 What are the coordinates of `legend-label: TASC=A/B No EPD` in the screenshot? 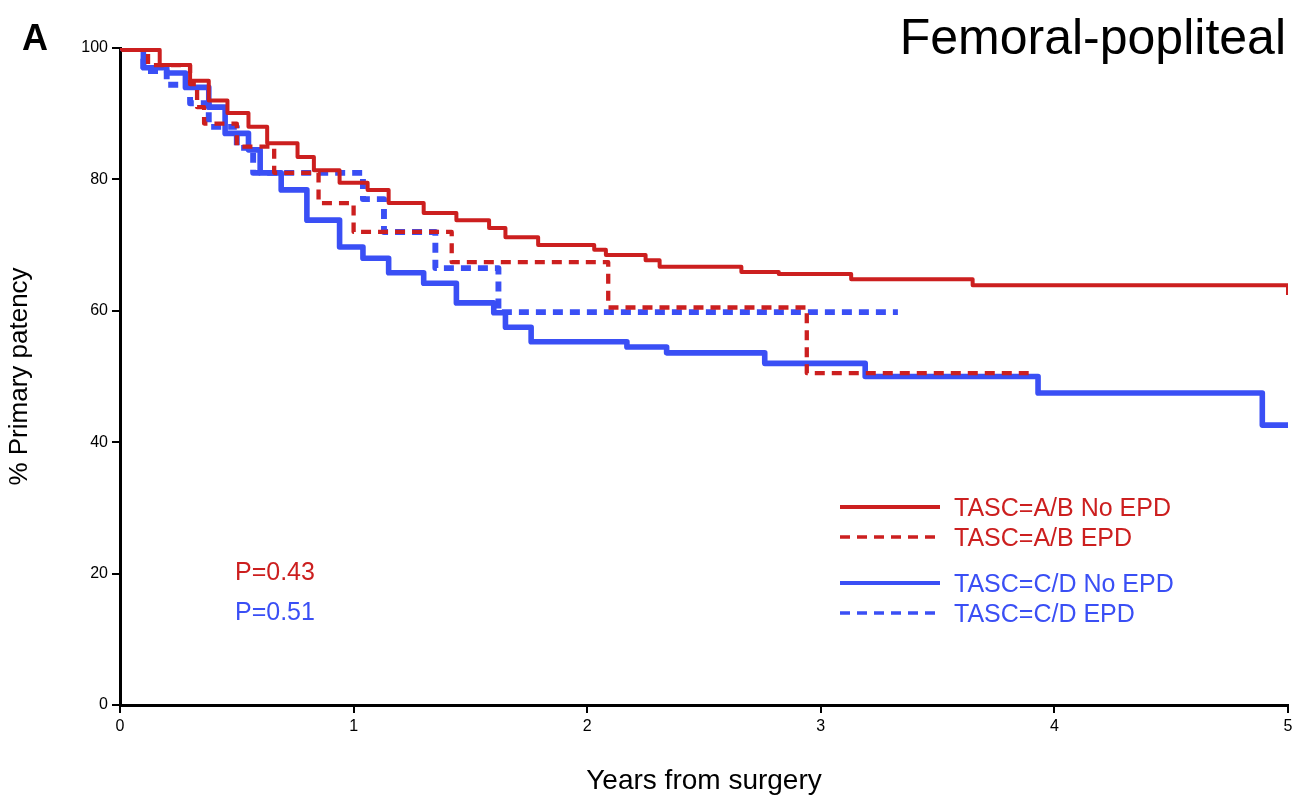 It's located at (1062, 507).